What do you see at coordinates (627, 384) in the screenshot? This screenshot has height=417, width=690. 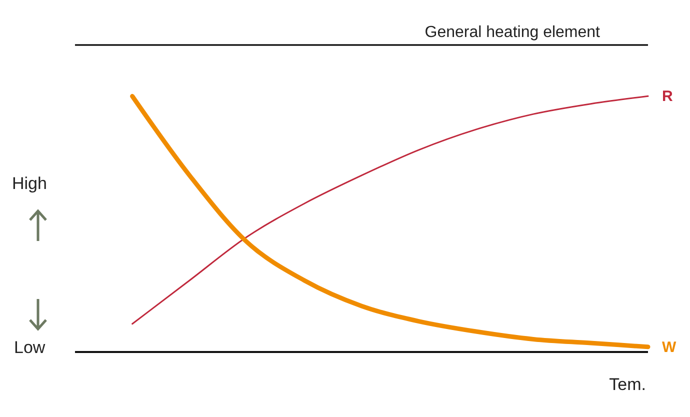 I see `x-axis-title: Tem.` at bounding box center [627, 384].